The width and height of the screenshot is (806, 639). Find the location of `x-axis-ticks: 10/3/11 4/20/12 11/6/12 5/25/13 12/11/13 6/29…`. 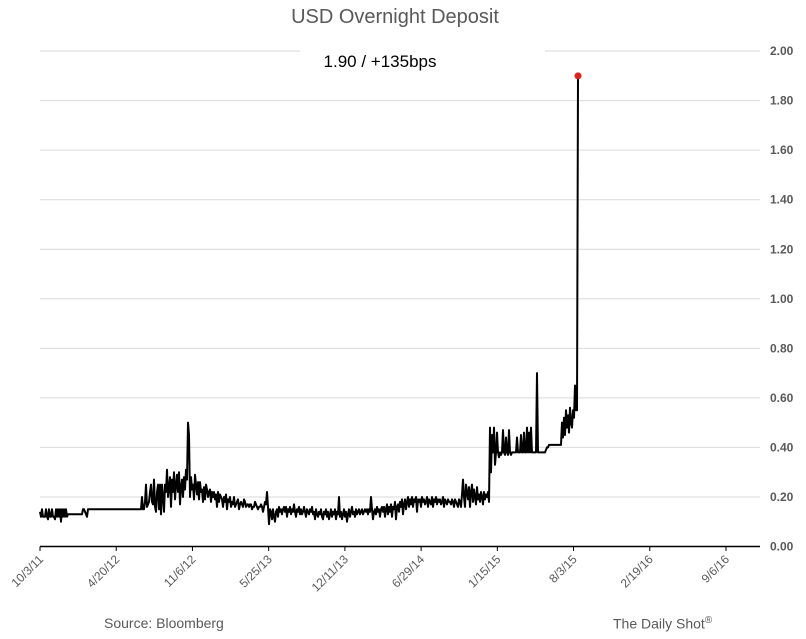

x-axis-ticks: 10/3/11 4/20/12 11/6/12 5/25/13 12/11/13 6/29… is located at coordinates (371, 570).